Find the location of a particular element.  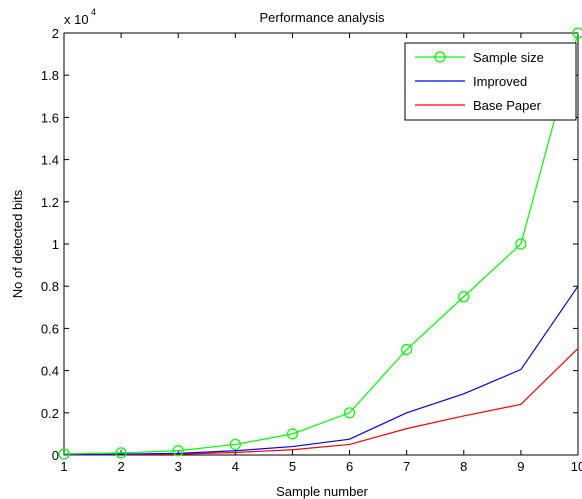

x-tick-label: 9 is located at coordinates (520, 466).